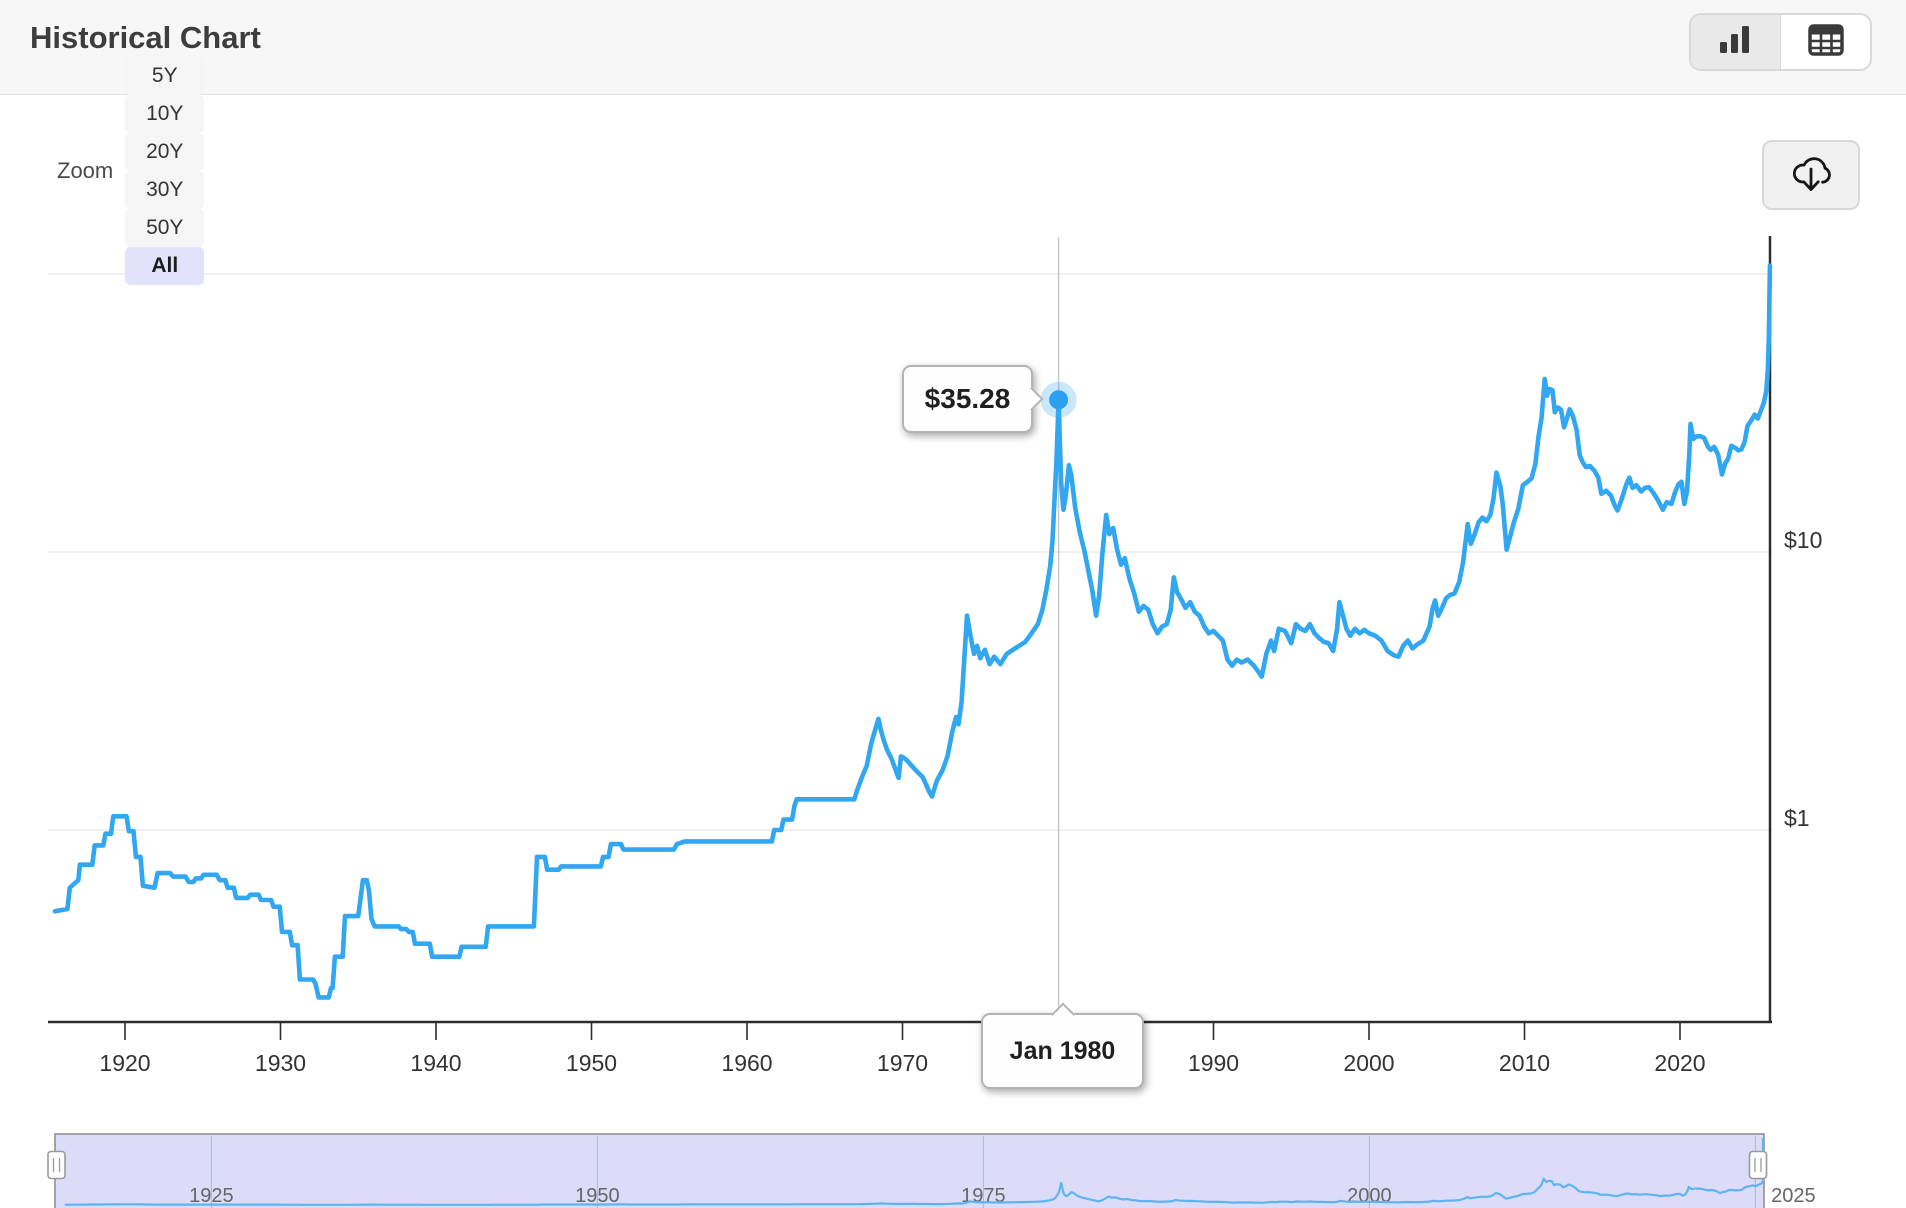  I want to click on navigator-right-handle, so click(1758, 1165).